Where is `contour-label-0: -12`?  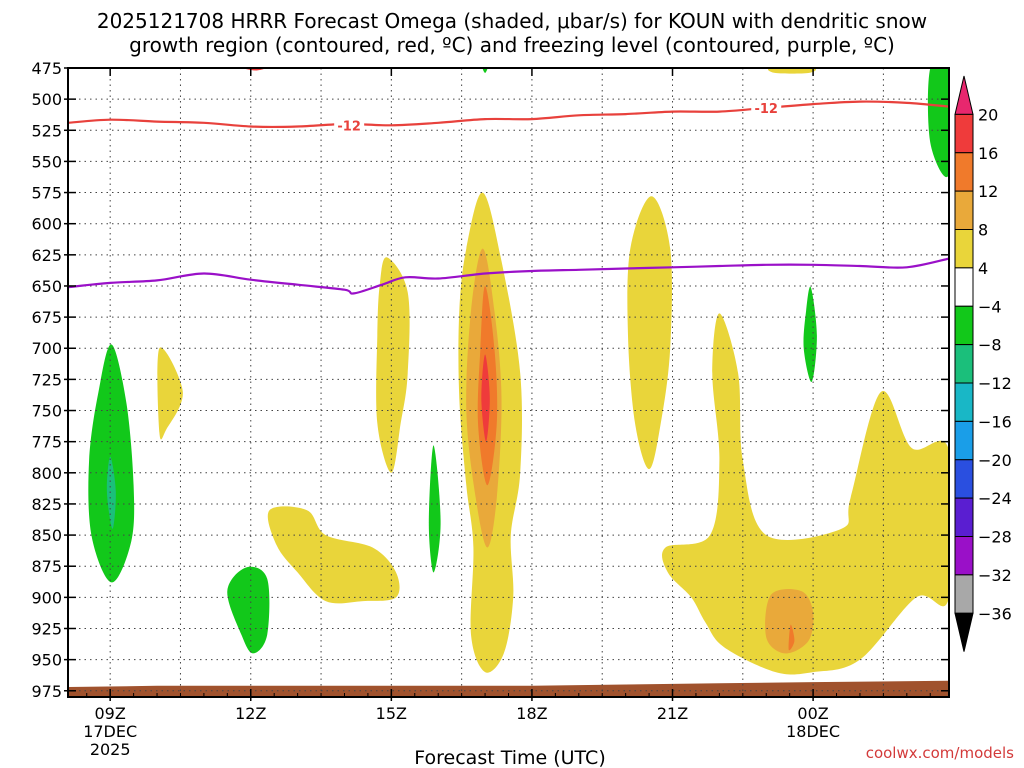
contour-label-0: -12 is located at coordinates (349, 126).